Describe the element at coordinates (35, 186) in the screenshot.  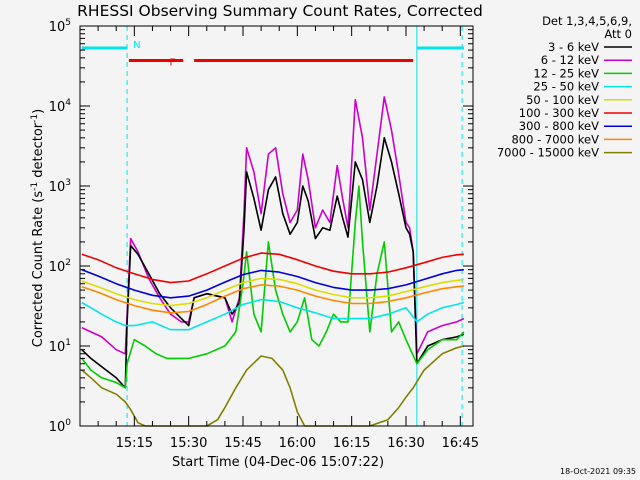
I see `y-label-sup-1: -1` at that location.